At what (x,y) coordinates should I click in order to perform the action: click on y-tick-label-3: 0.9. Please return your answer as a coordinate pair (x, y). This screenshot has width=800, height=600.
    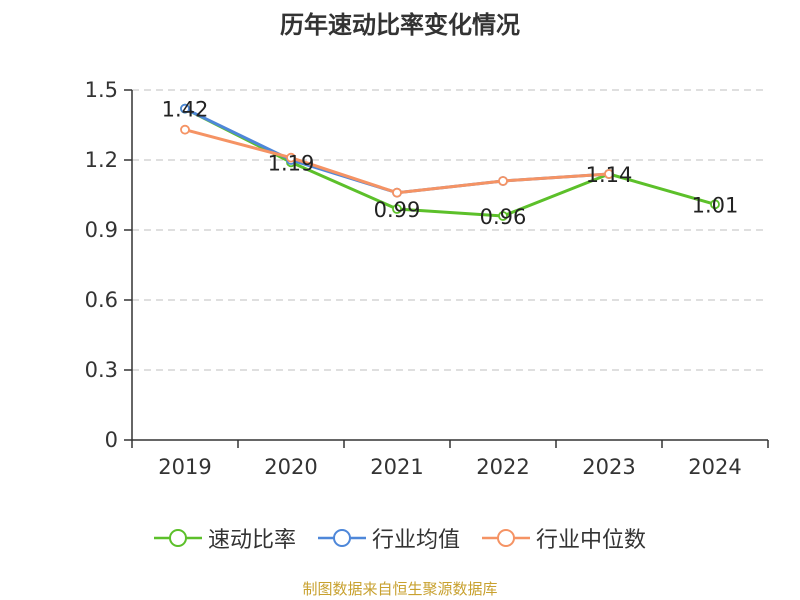
    Looking at the image, I should click on (101, 230).